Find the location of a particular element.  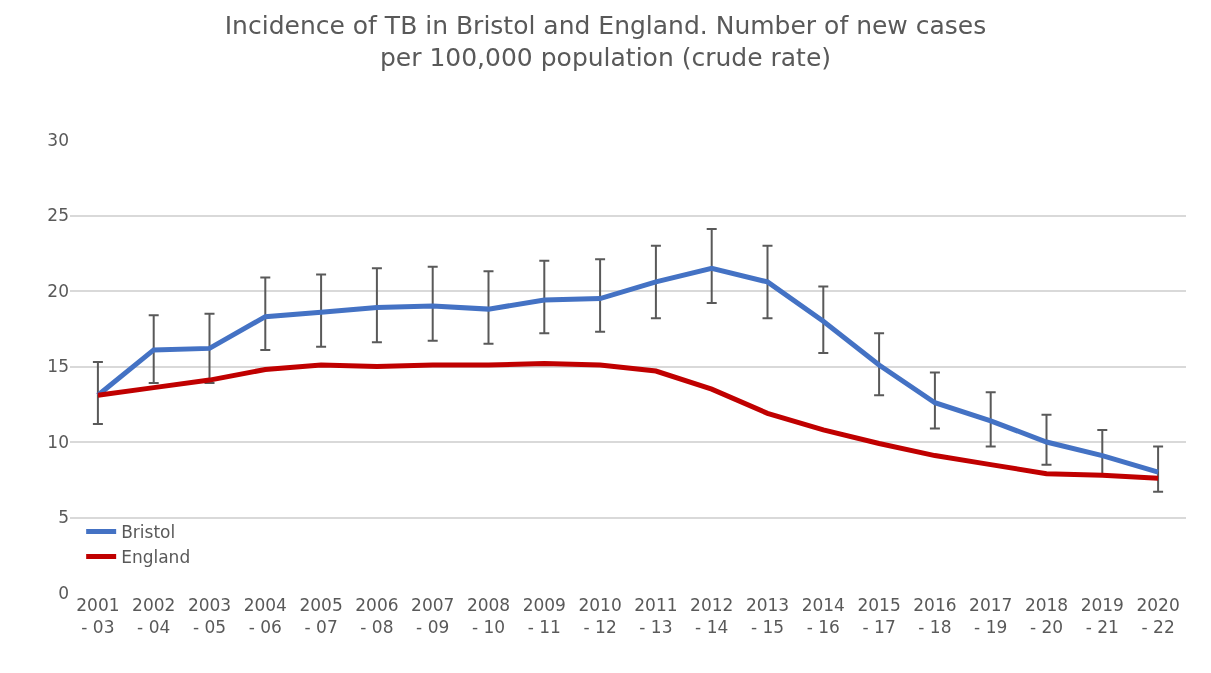

x-tick-label: 2011 - 13 is located at coordinates (656, 616).